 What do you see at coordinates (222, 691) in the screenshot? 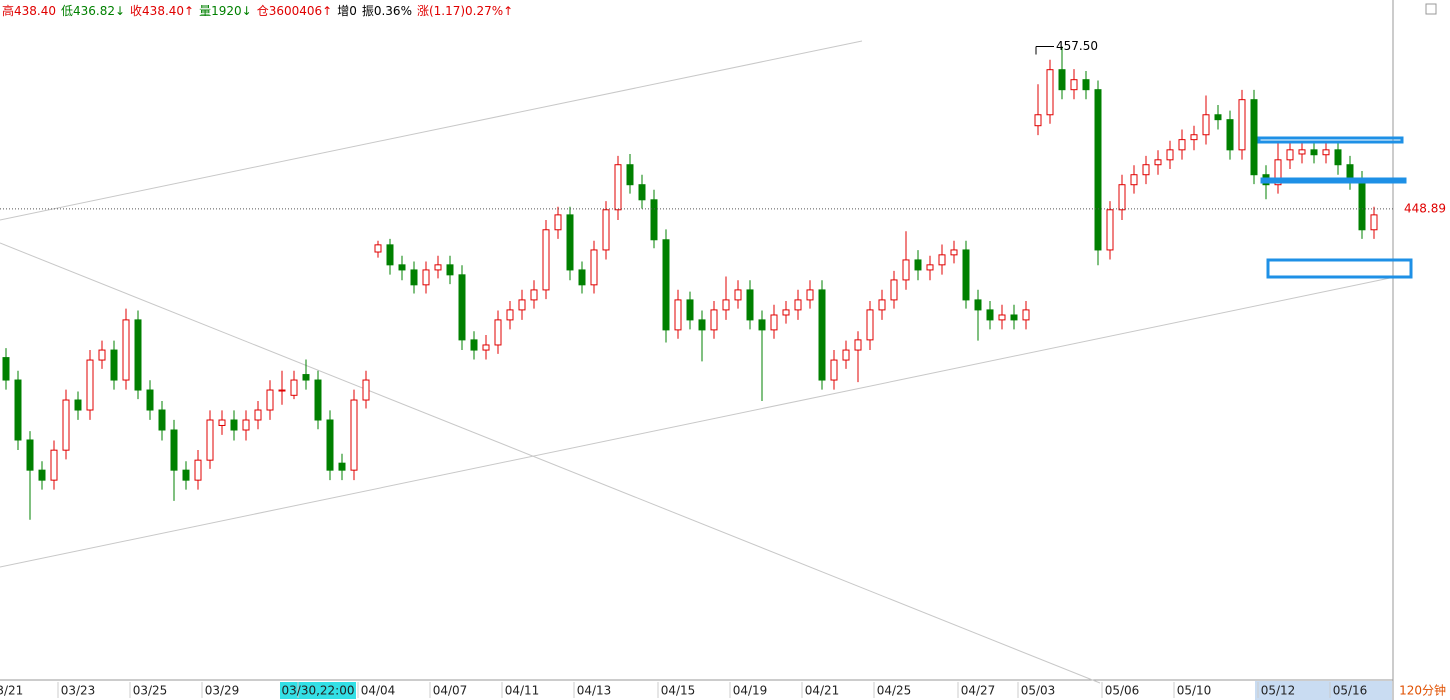
I see `x-tick-label: 03/29` at bounding box center [222, 691].